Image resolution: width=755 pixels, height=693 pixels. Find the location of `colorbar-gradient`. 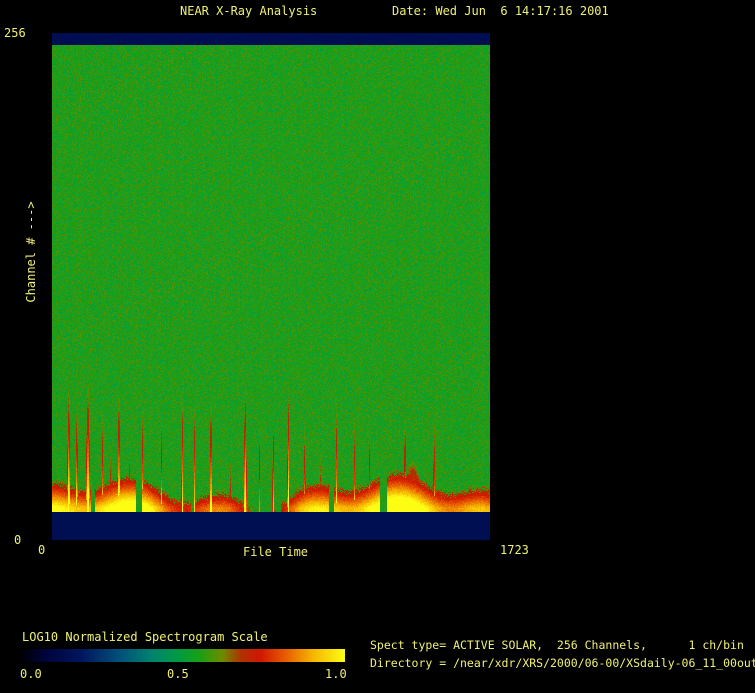

colorbar-gradient is located at coordinates (183, 655).